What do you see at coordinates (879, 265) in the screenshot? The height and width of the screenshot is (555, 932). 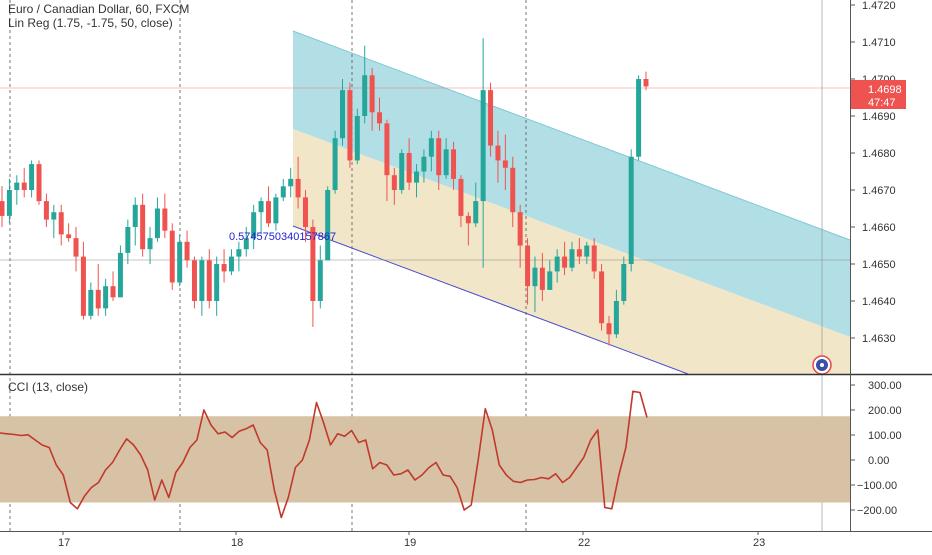 I see `price-tick-label: 1.4650` at bounding box center [879, 265].